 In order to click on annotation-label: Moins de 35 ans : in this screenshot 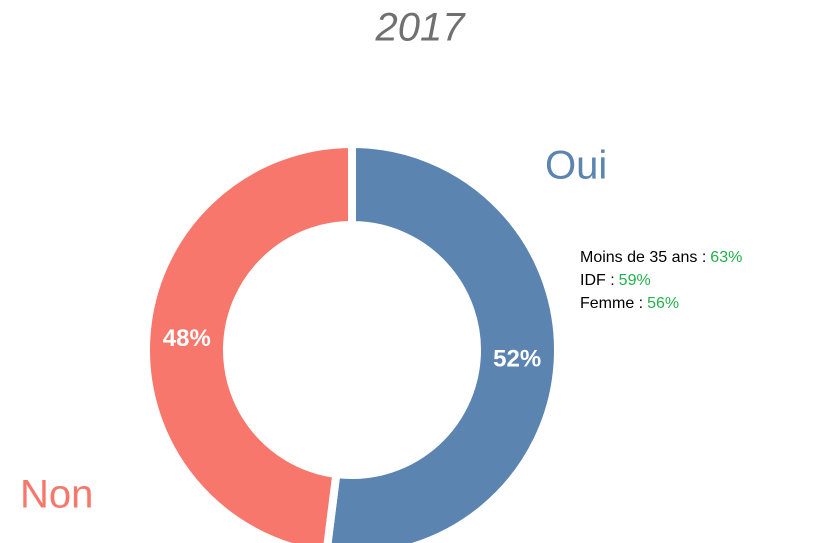, I will do `click(643, 257)`.